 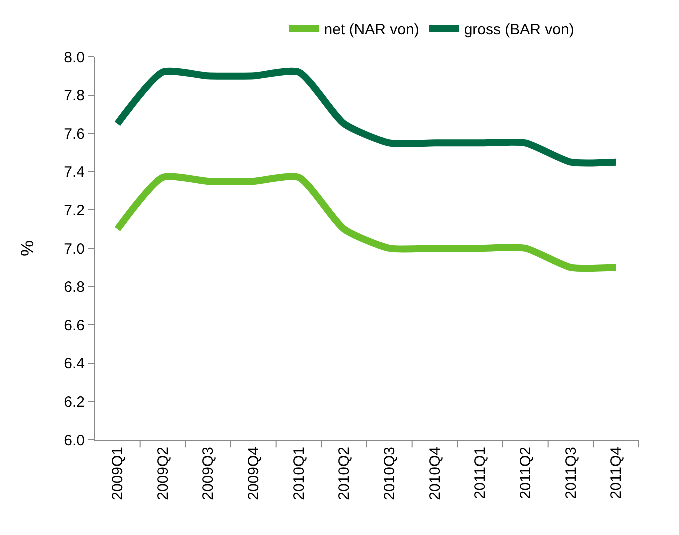 I want to click on y-tick-label: 8.0, so click(x=74, y=57).